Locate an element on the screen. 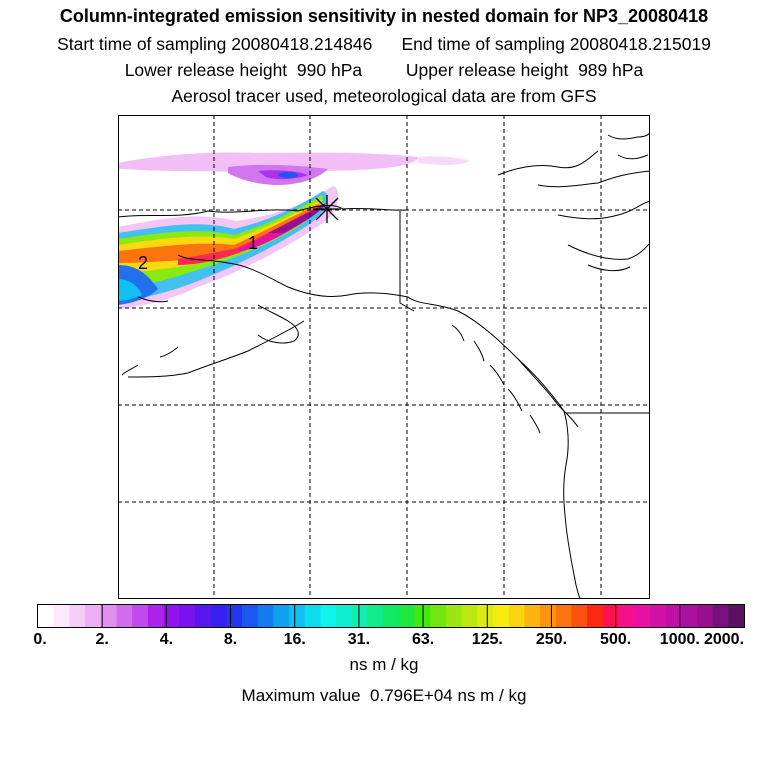 Image resolution: width=768 pixels, height=768 pixels. main-plume is located at coordinates (228, 247).